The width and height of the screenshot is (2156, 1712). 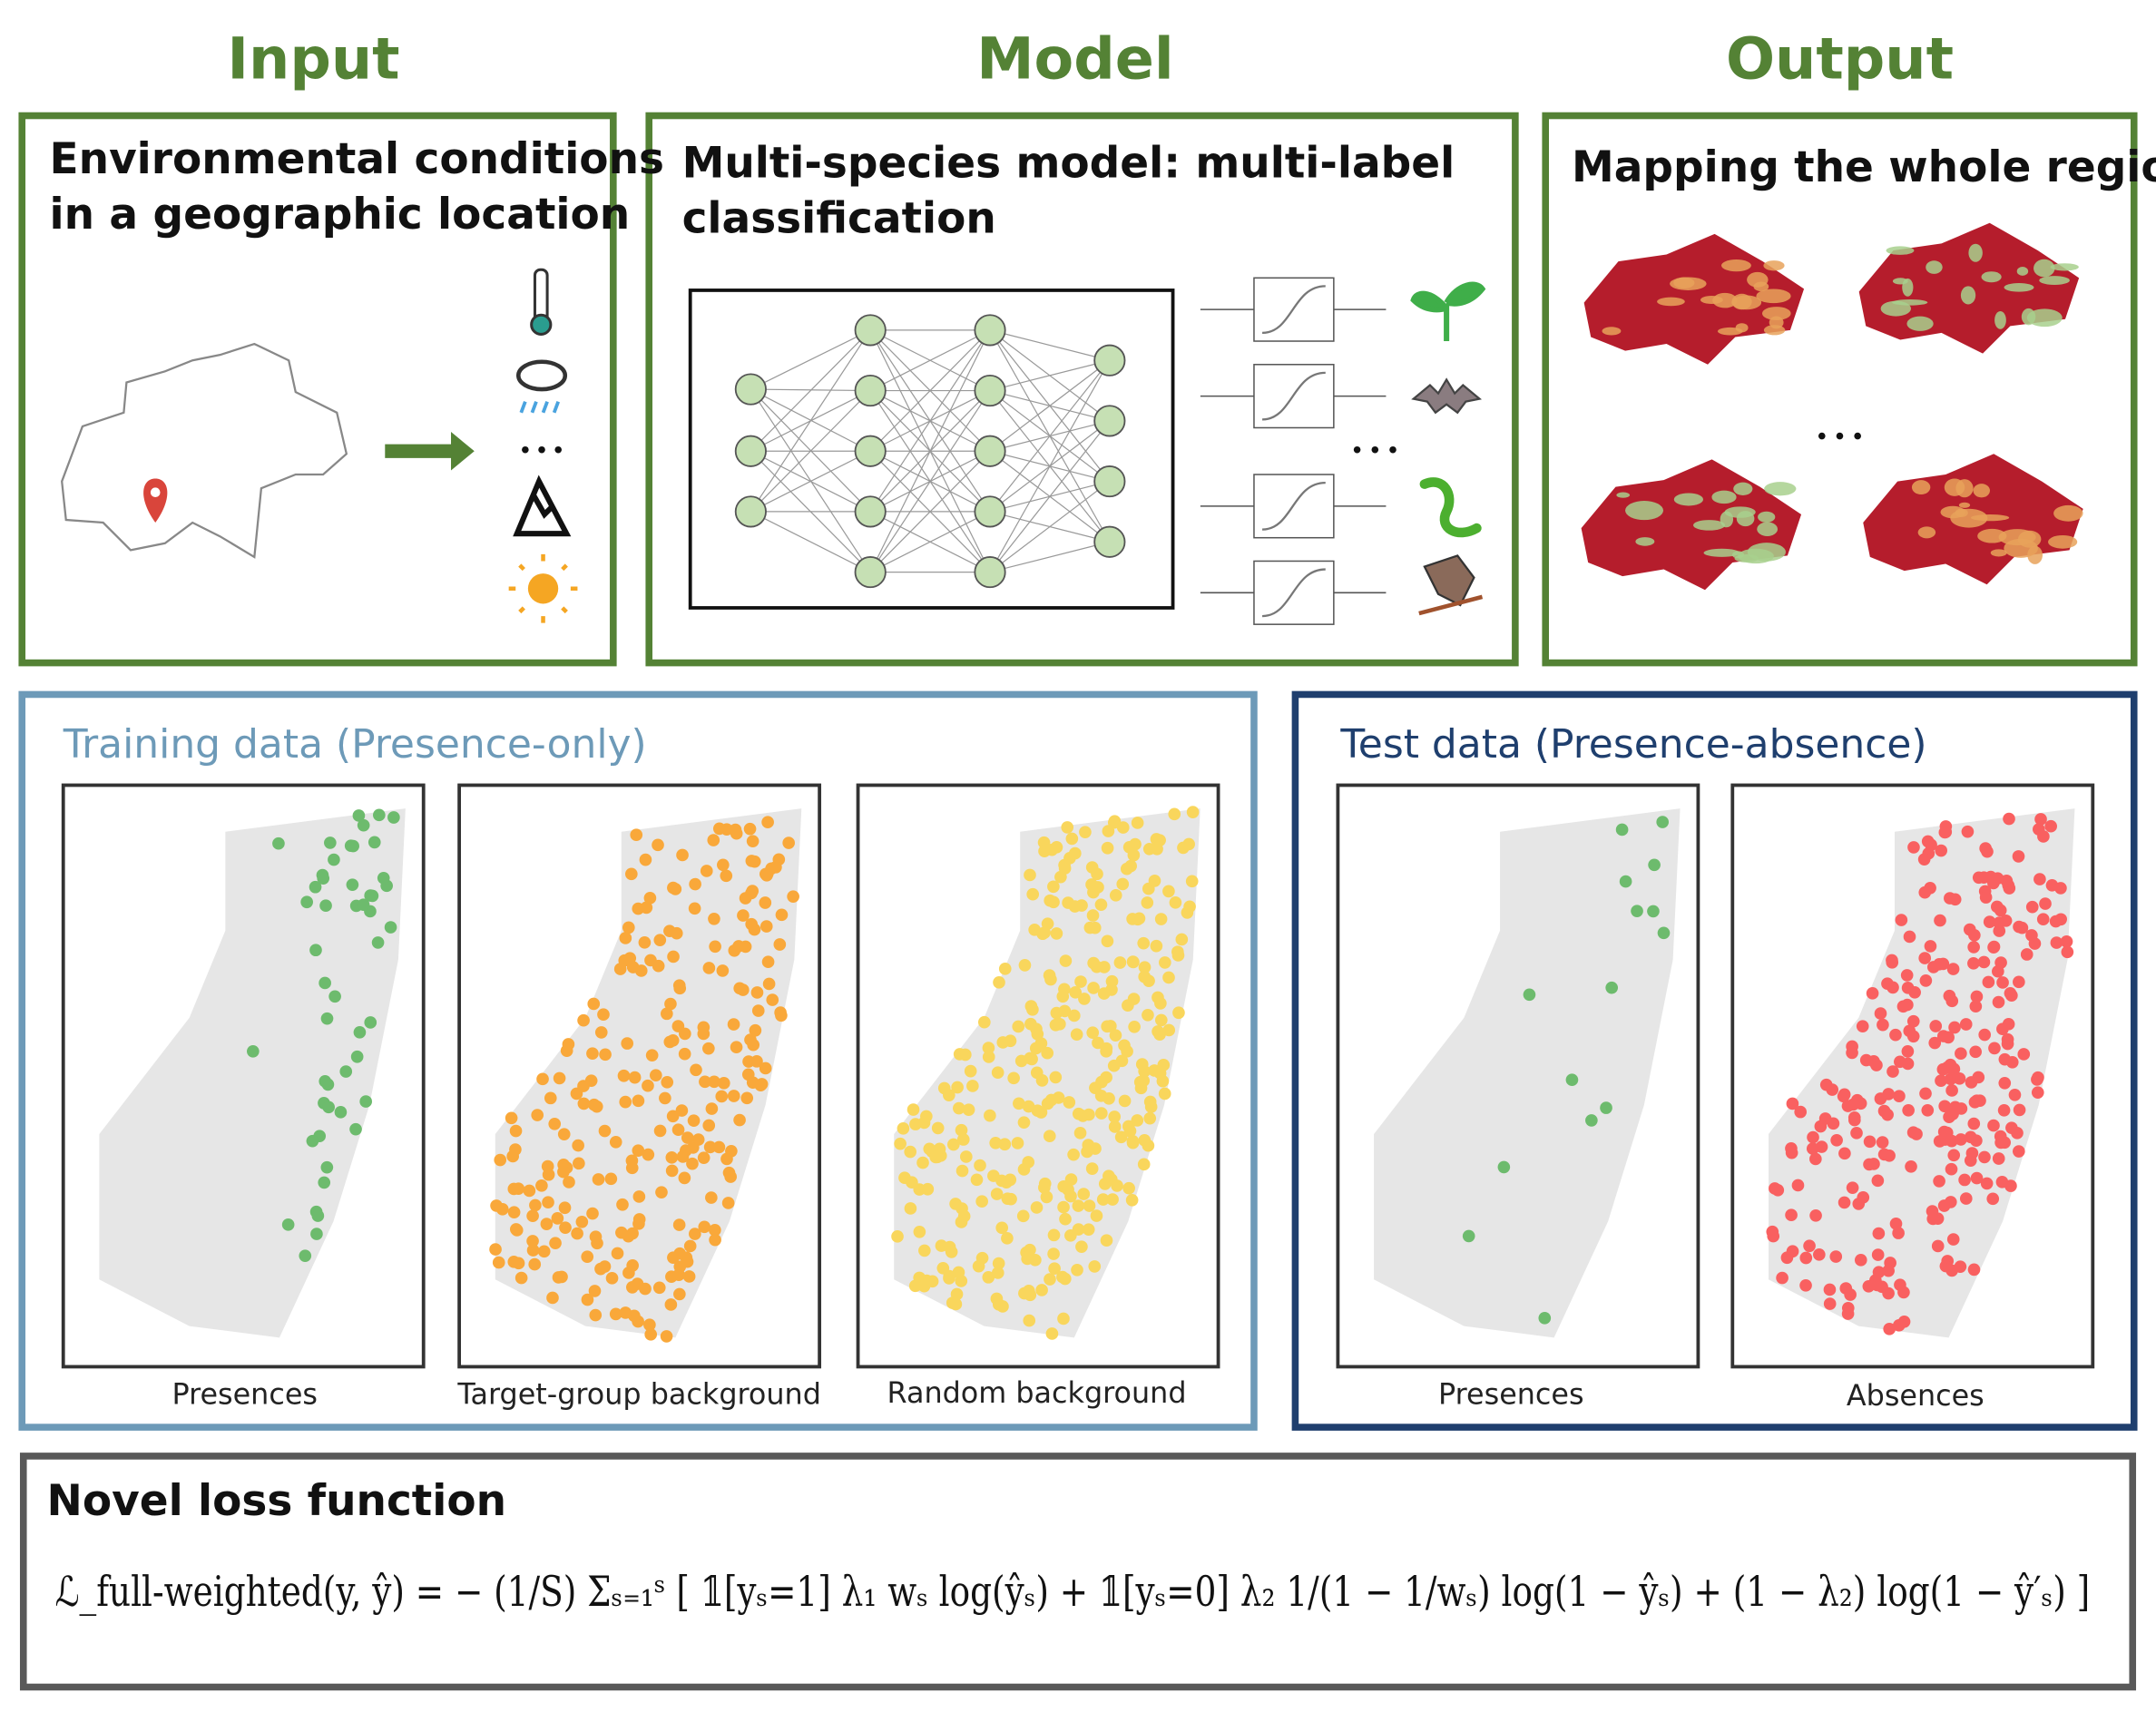 I want to click on dot, so click(x=541, y=449).